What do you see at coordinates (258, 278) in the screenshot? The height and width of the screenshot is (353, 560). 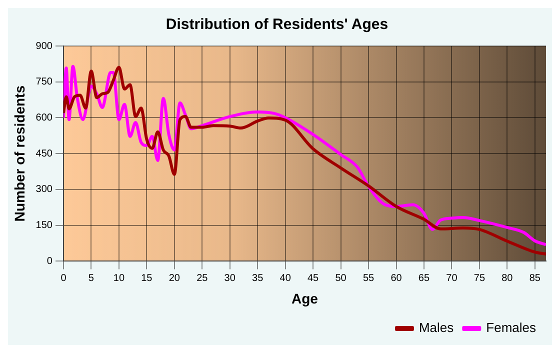 I see `x-tick-label: 35` at bounding box center [258, 278].